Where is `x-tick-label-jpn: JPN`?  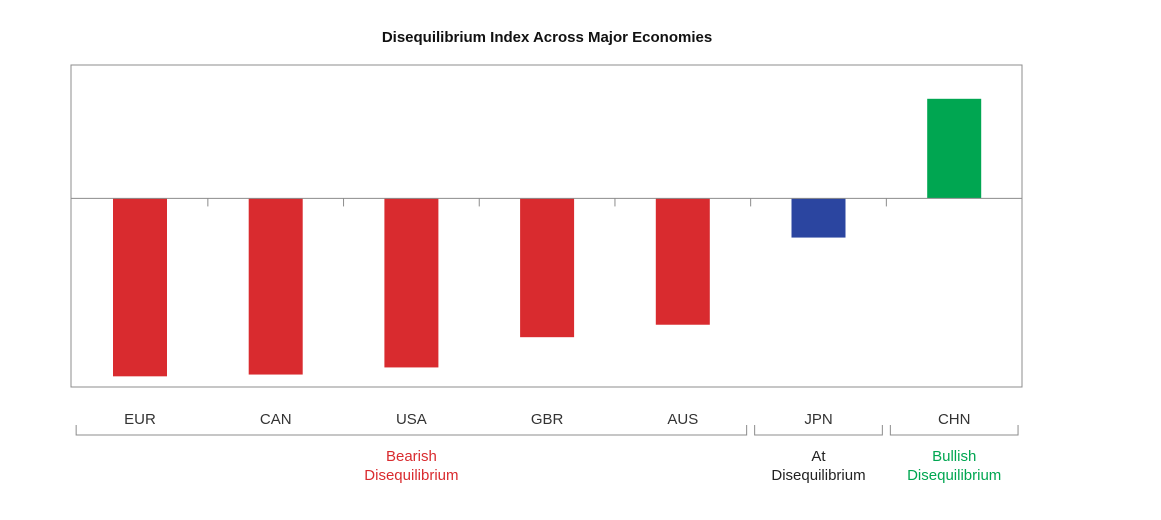
x-tick-label-jpn: JPN is located at coordinates (818, 419).